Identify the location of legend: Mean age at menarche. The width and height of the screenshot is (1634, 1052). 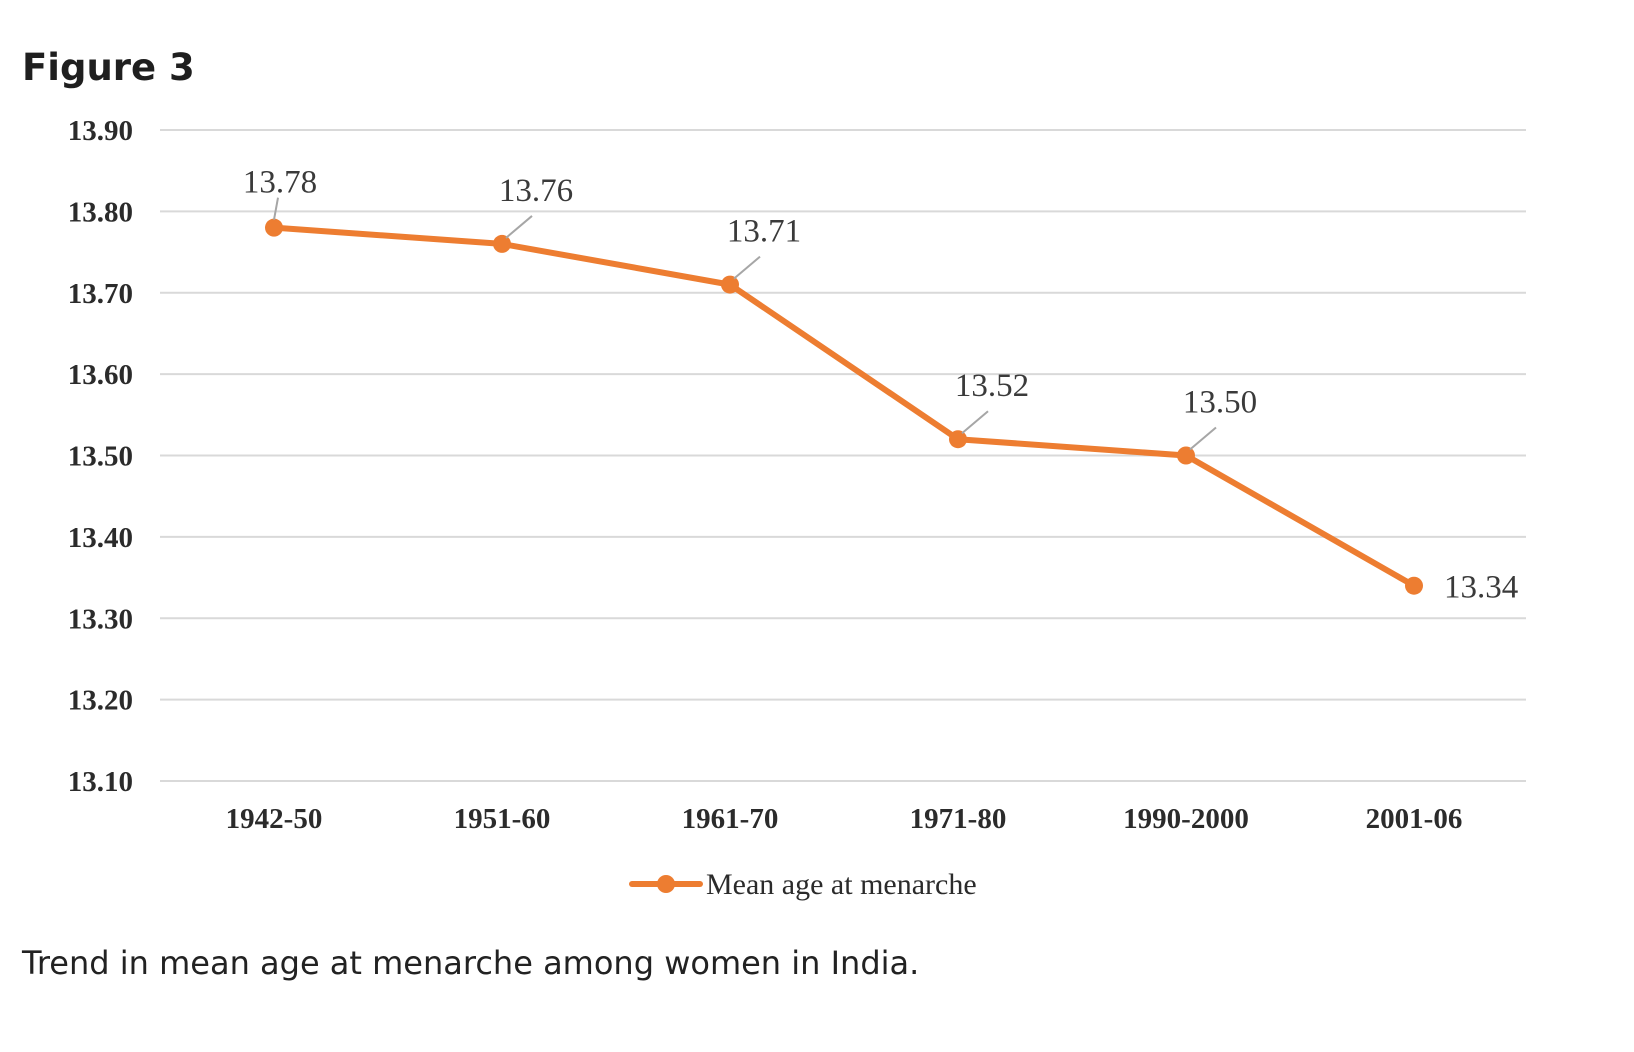
(803, 884).